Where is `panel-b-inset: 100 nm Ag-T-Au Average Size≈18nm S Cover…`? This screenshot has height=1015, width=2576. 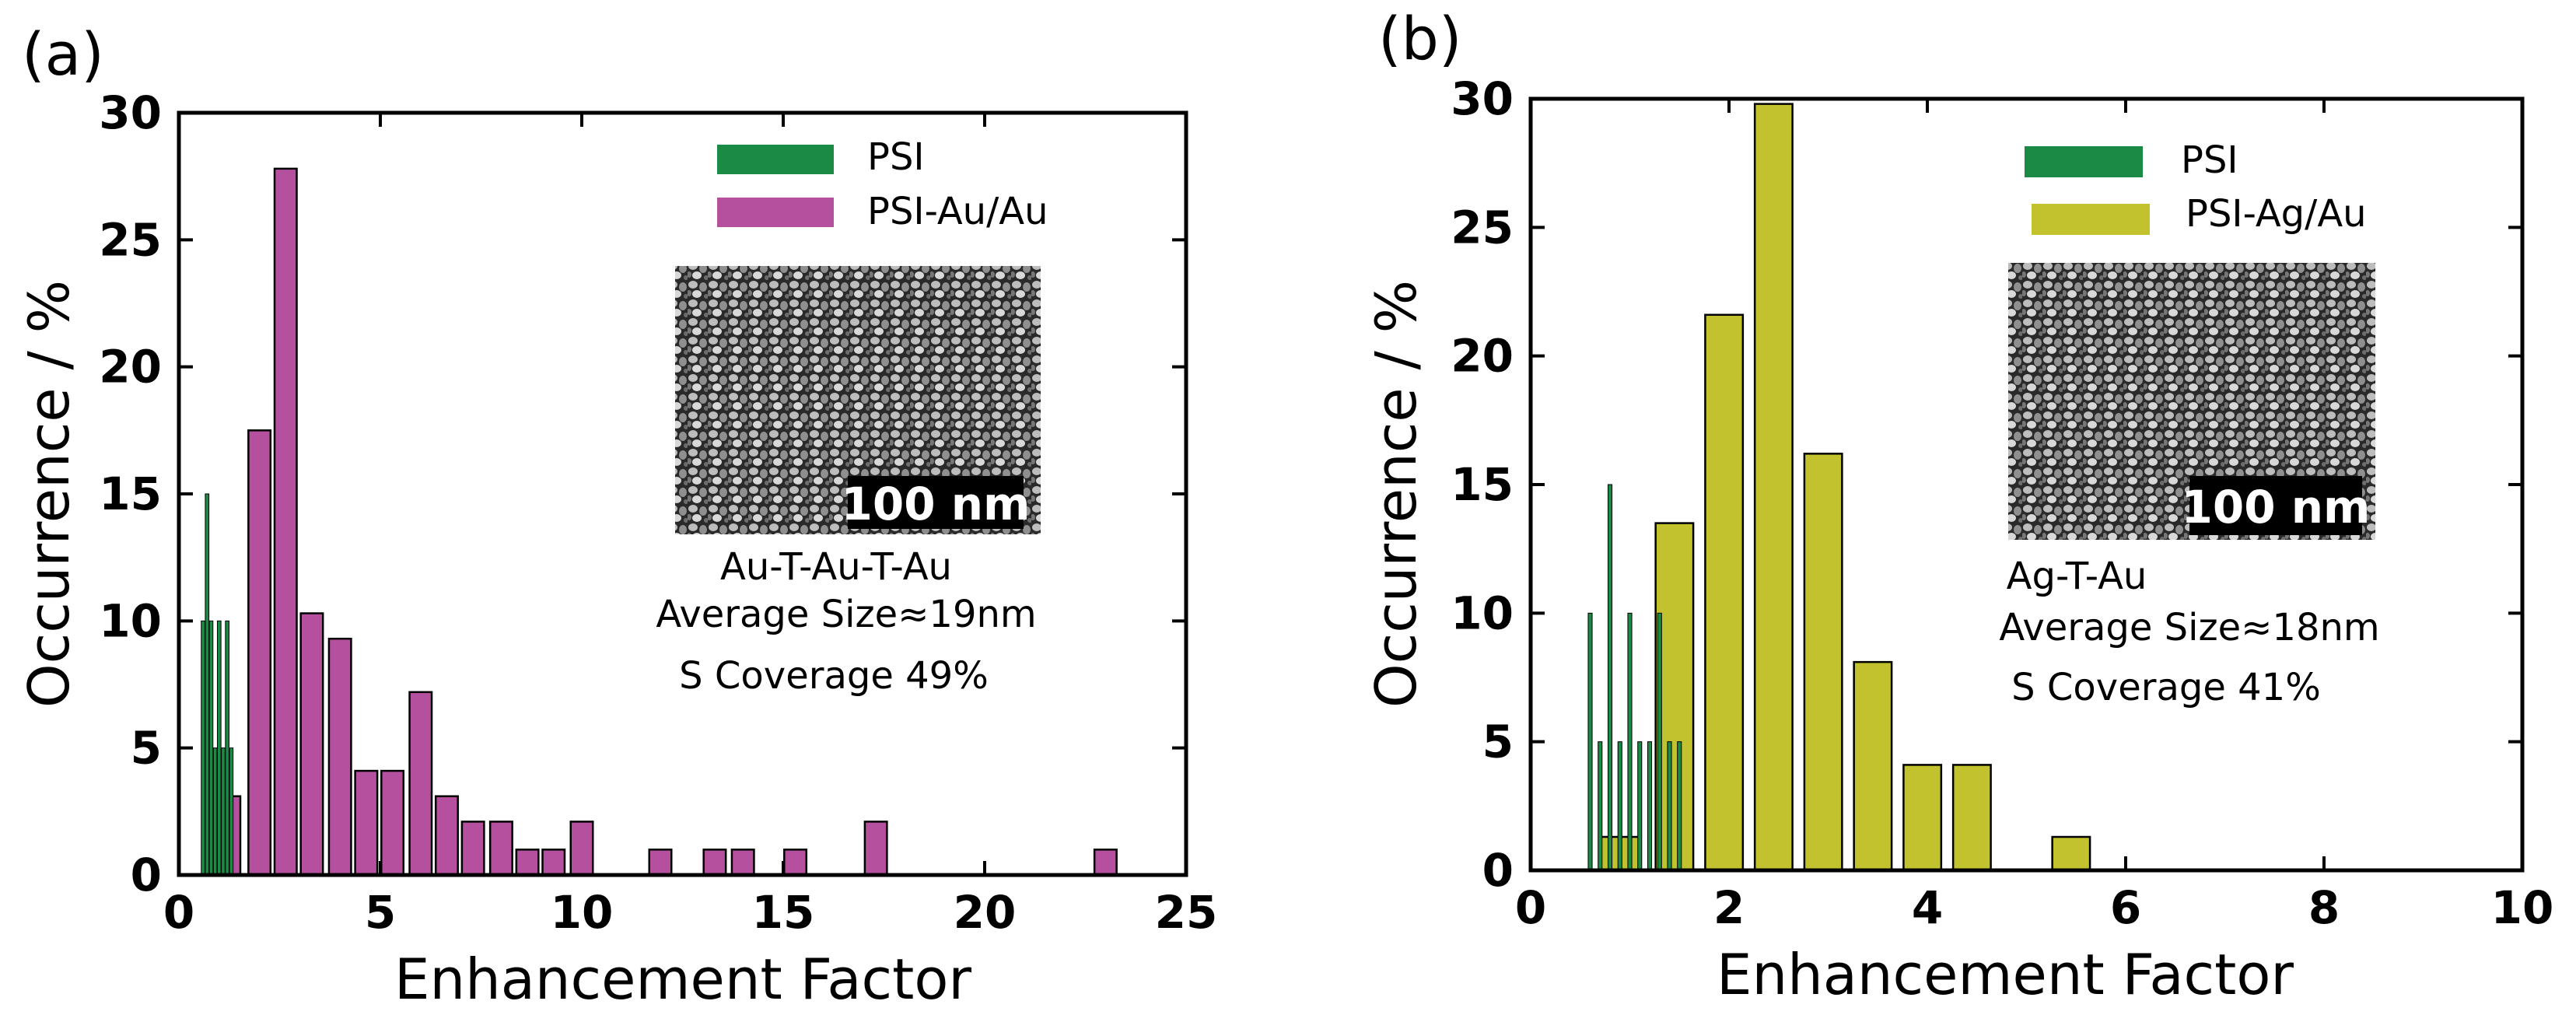 panel-b-inset: 100 nm Ag-T-Au Average Size≈18nm S Cover… is located at coordinates (2190, 486).